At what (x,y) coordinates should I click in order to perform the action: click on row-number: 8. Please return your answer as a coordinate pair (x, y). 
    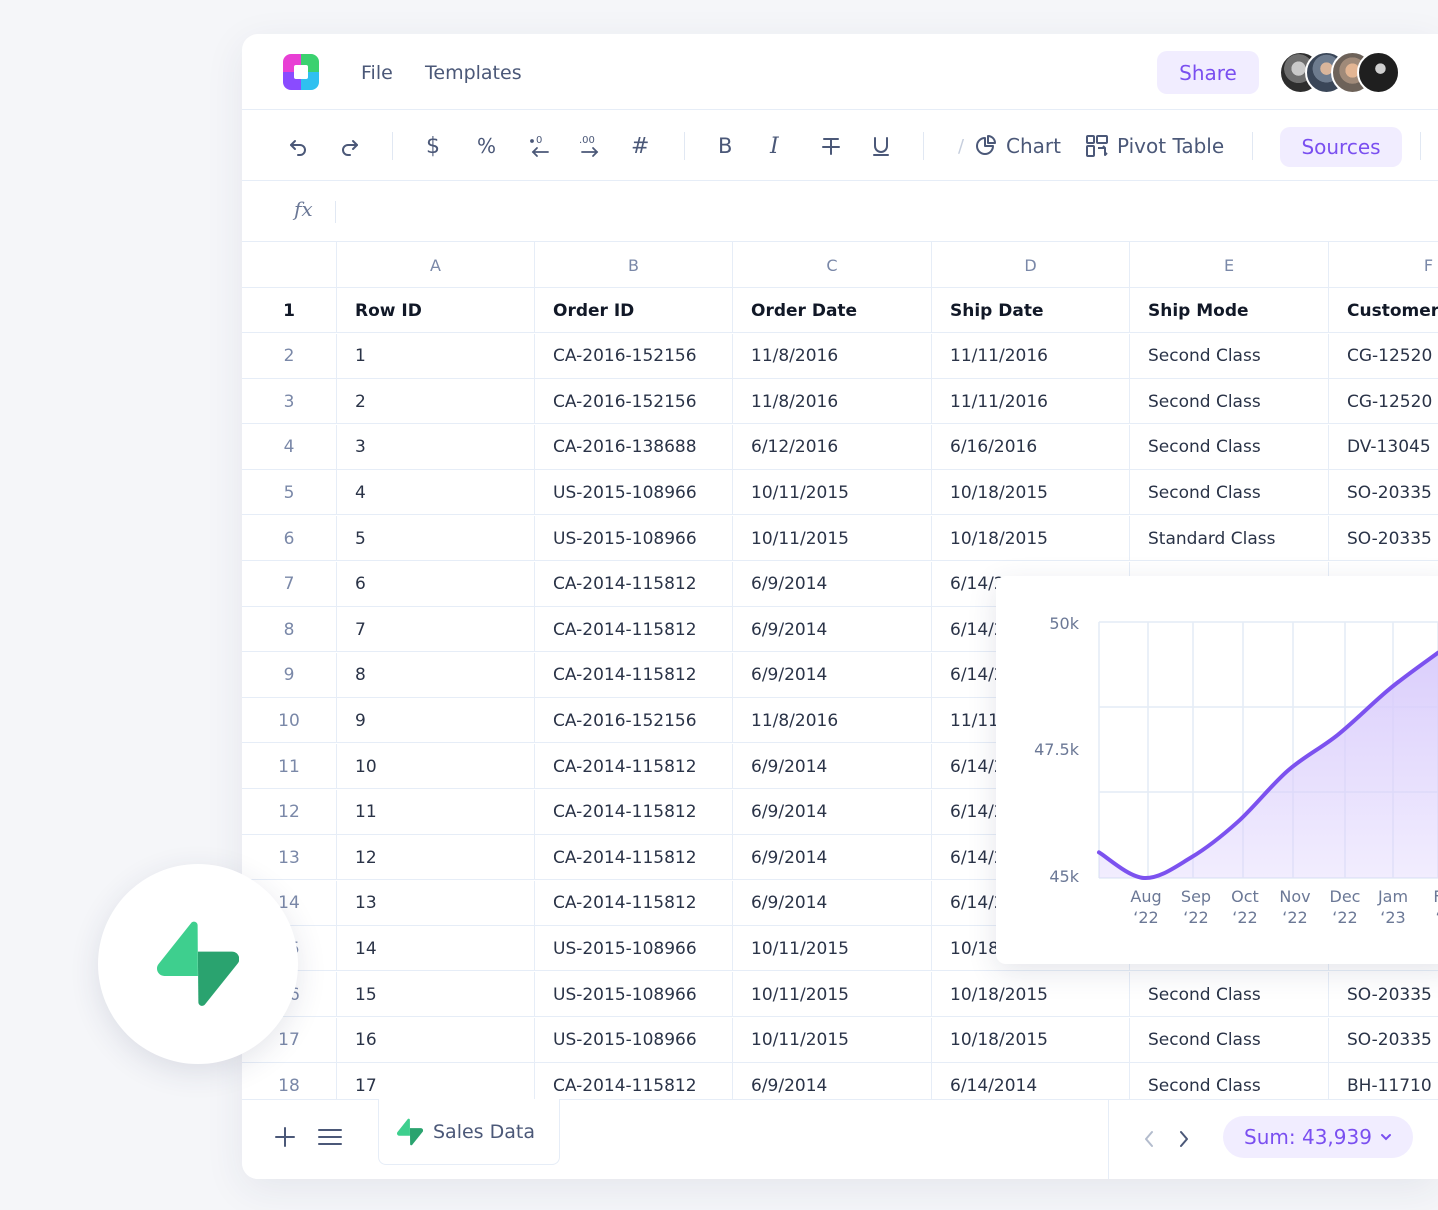
    Looking at the image, I should click on (289, 630).